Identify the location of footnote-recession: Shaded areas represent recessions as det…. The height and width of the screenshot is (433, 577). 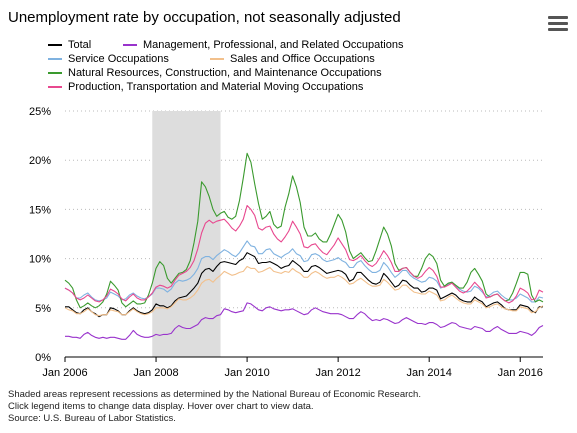
(214, 394).